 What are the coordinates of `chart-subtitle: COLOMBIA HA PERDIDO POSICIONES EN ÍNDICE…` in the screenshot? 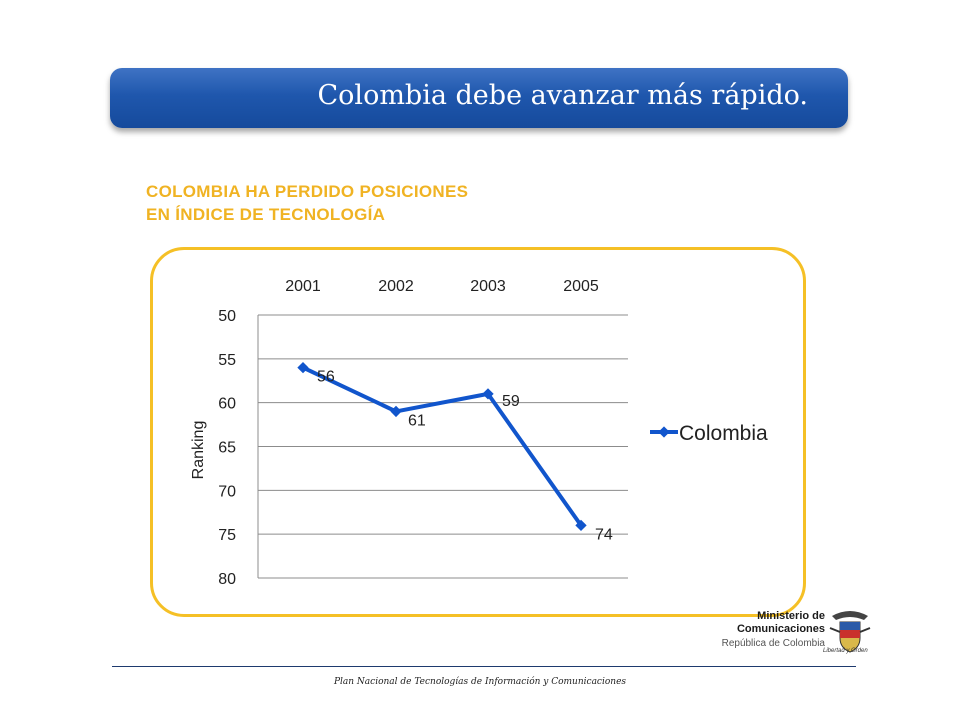 It's located at (307, 203).